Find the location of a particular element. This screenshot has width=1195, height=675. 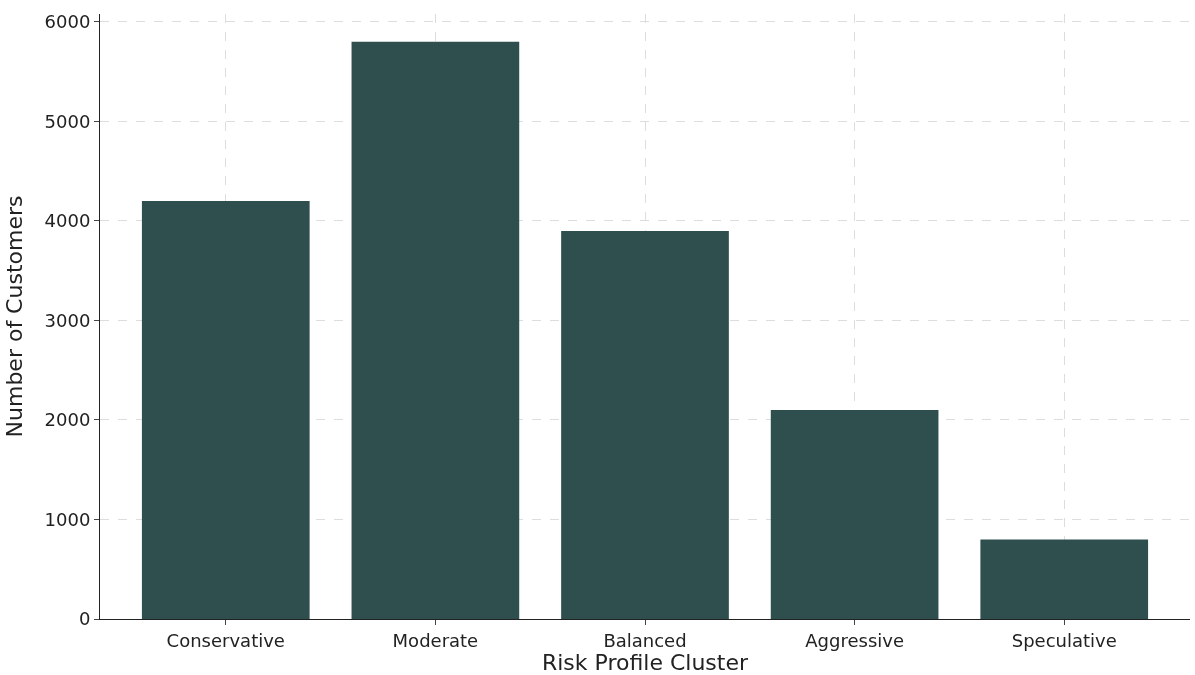

x-tick-label: Conservative is located at coordinates (225, 640).